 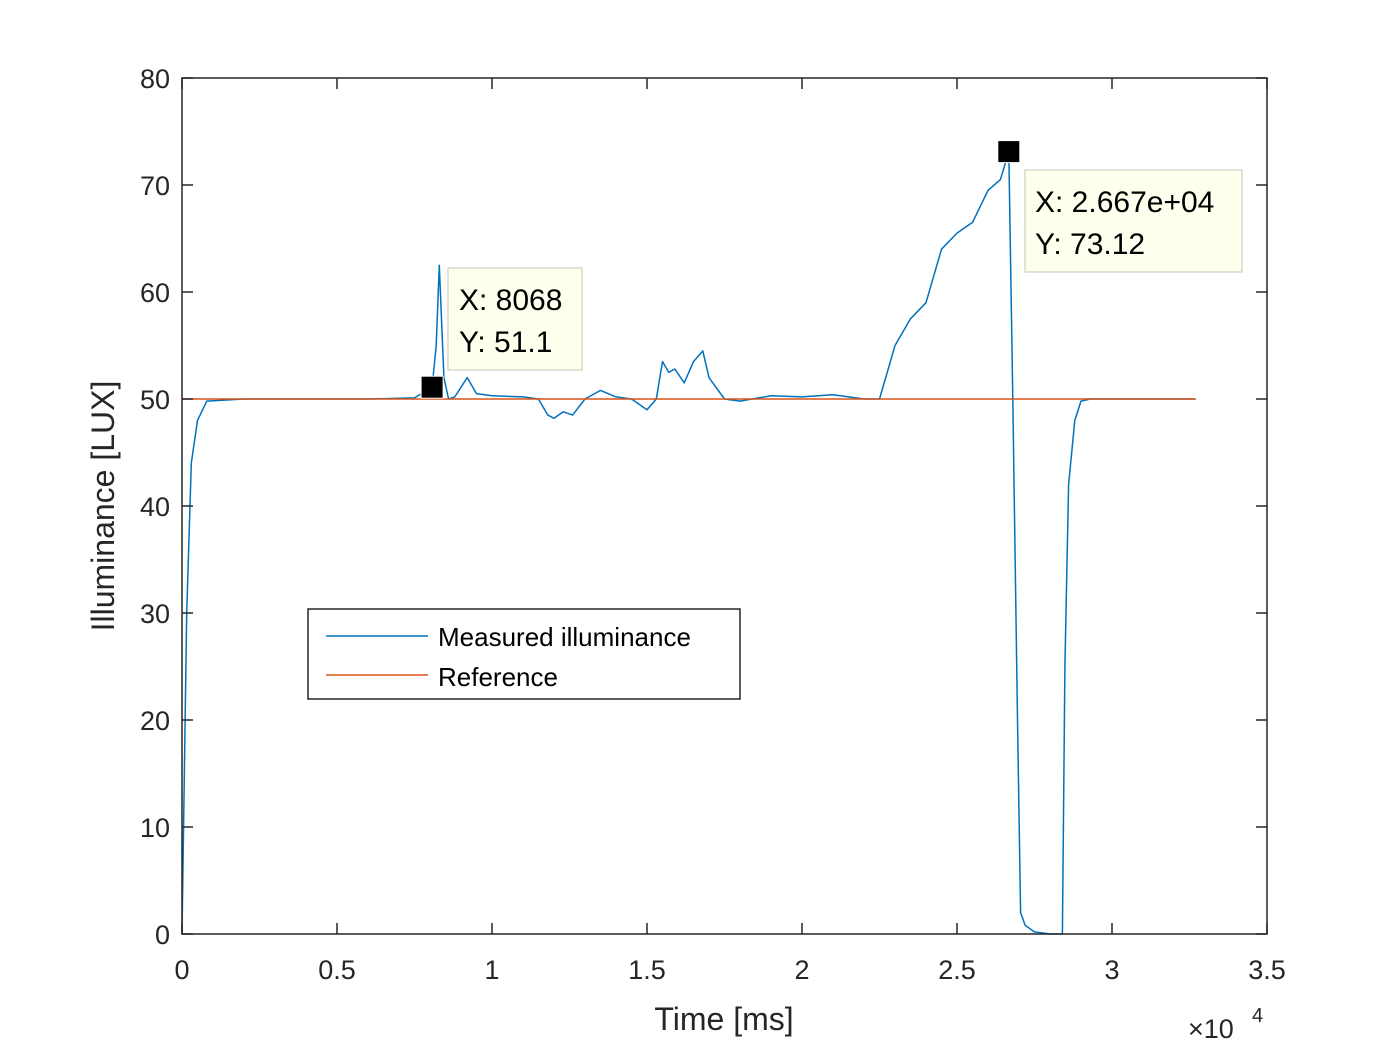 What do you see at coordinates (155, 614) in the screenshot?
I see `y-tick-label: 30` at bounding box center [155, 614].